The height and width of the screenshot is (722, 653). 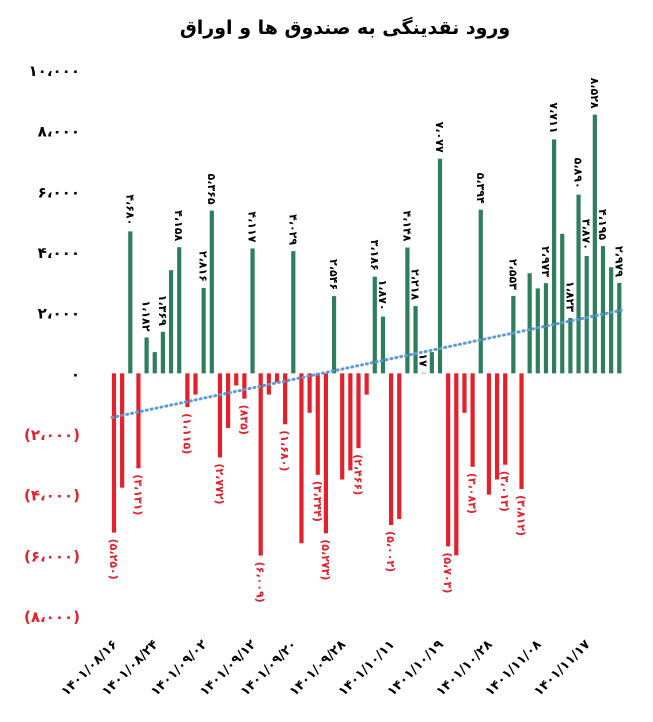 What do you see at coordinates (472, 493) in the screenshot?
I see `data-label: (۳،۰۸۳)` at bounding box center [472, 493].